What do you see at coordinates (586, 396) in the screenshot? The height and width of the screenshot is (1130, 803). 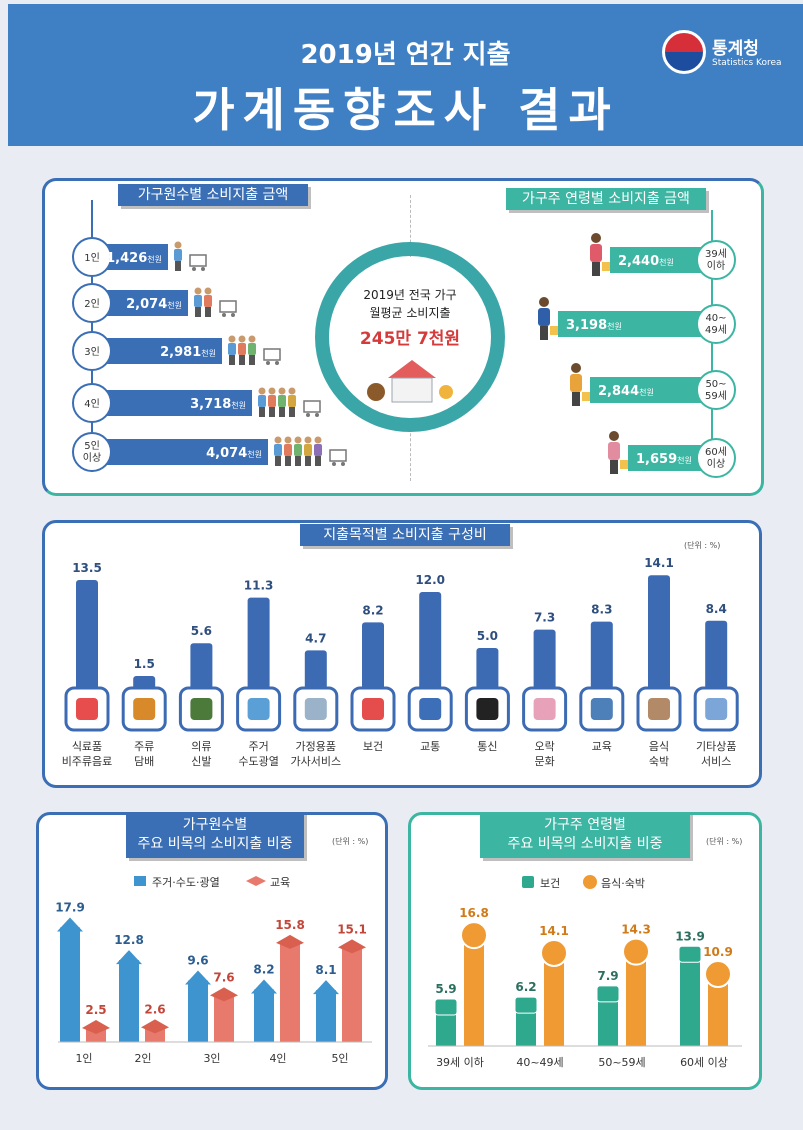 I see `shopping-bag-icon` at bounding box center [586, 396].